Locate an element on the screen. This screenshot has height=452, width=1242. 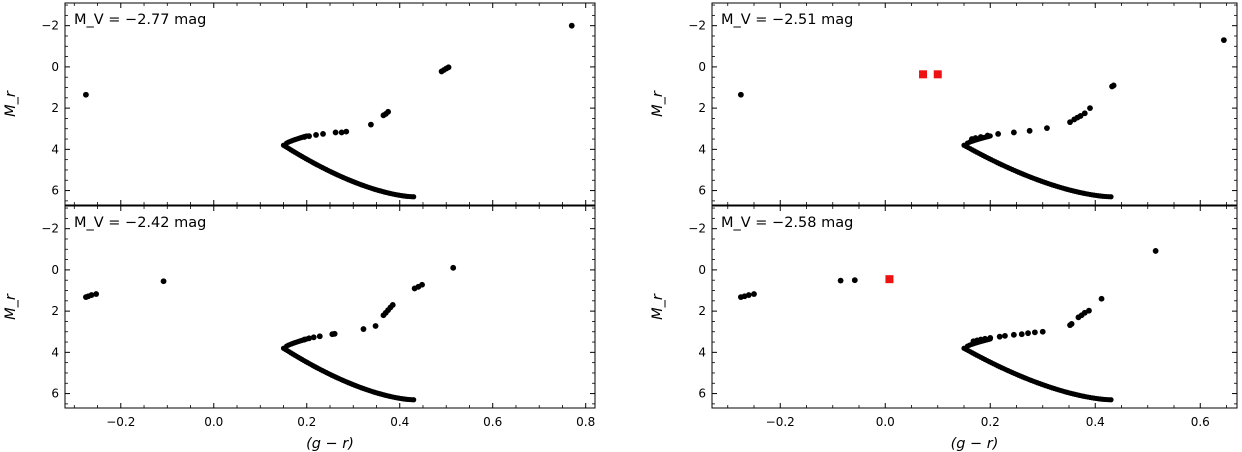
magnitude-annotation: M_V = −2.51 mag is located at coordinates (787, 20).